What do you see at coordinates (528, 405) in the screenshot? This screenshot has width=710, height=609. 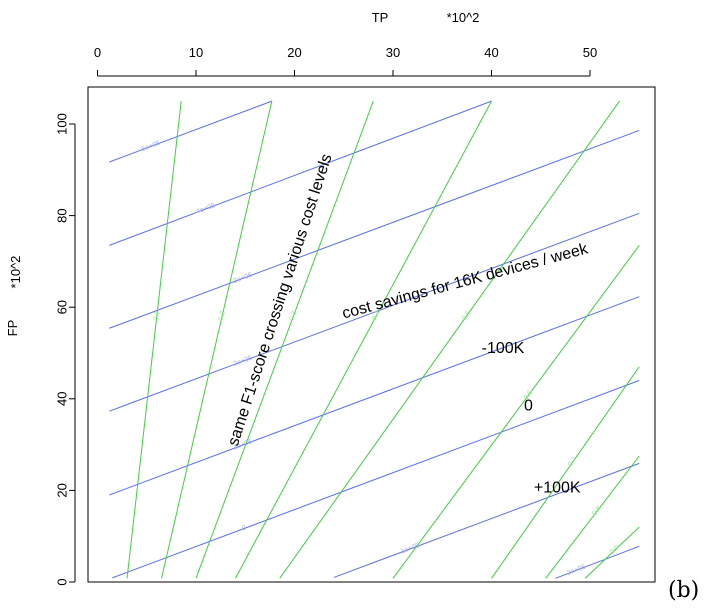 I see `annotation-text: 0` at bounding box center [528, 405].